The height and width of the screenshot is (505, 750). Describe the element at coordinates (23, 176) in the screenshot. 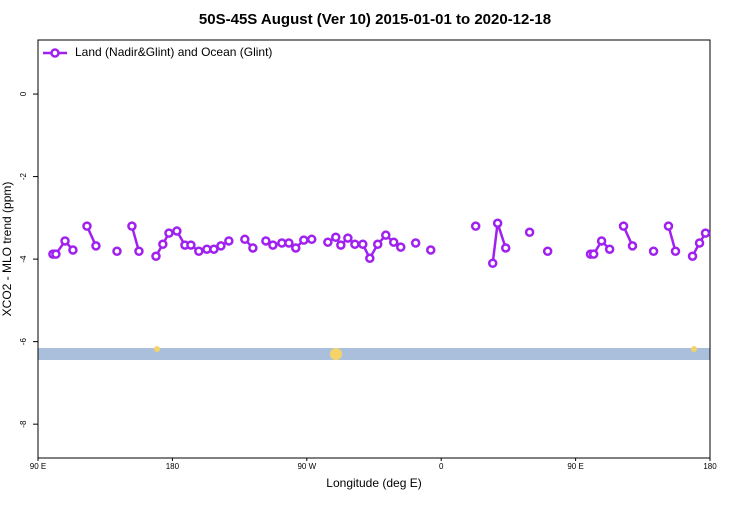

I see `y-tick-label: -2` at that location.